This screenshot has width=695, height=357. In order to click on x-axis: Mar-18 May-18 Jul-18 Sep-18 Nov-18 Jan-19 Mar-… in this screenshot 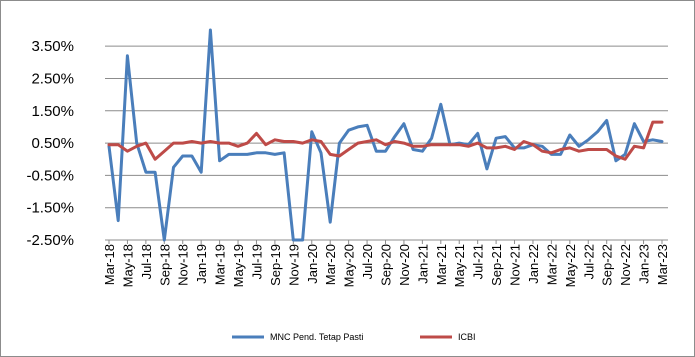, I will do `click(386, 263)`.